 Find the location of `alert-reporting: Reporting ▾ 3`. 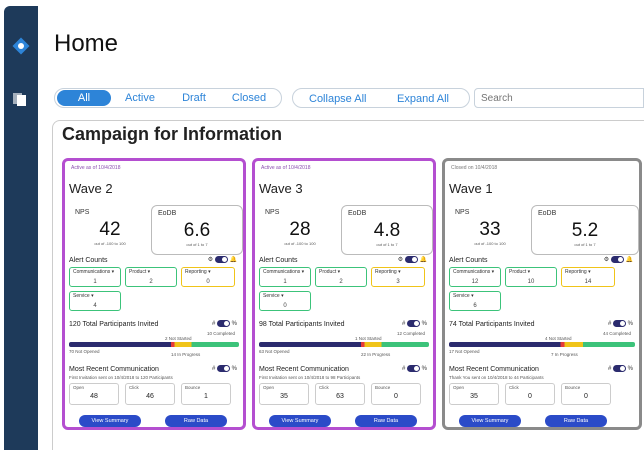

alert-reporting: Reporting ▾ 3 is located at coordinates (398, 277).